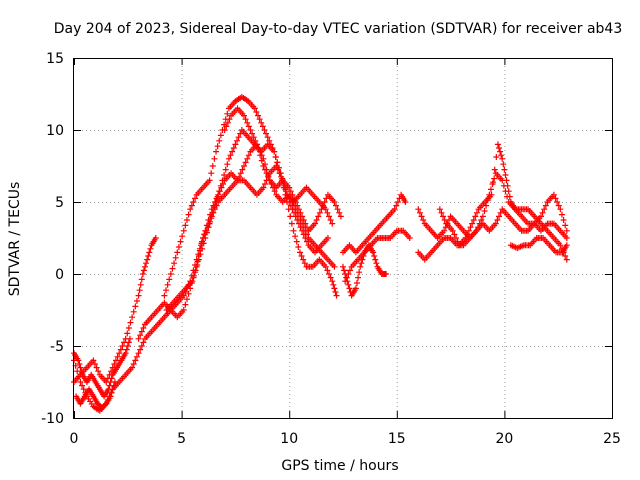 This screenshot has width=640, height=480. I want to click on y-tick-label: -10, so click(52, 419).